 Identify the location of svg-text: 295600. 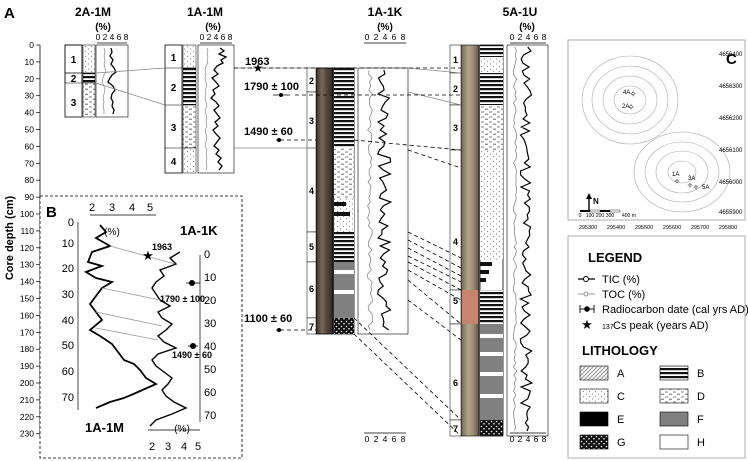
(672, 228).